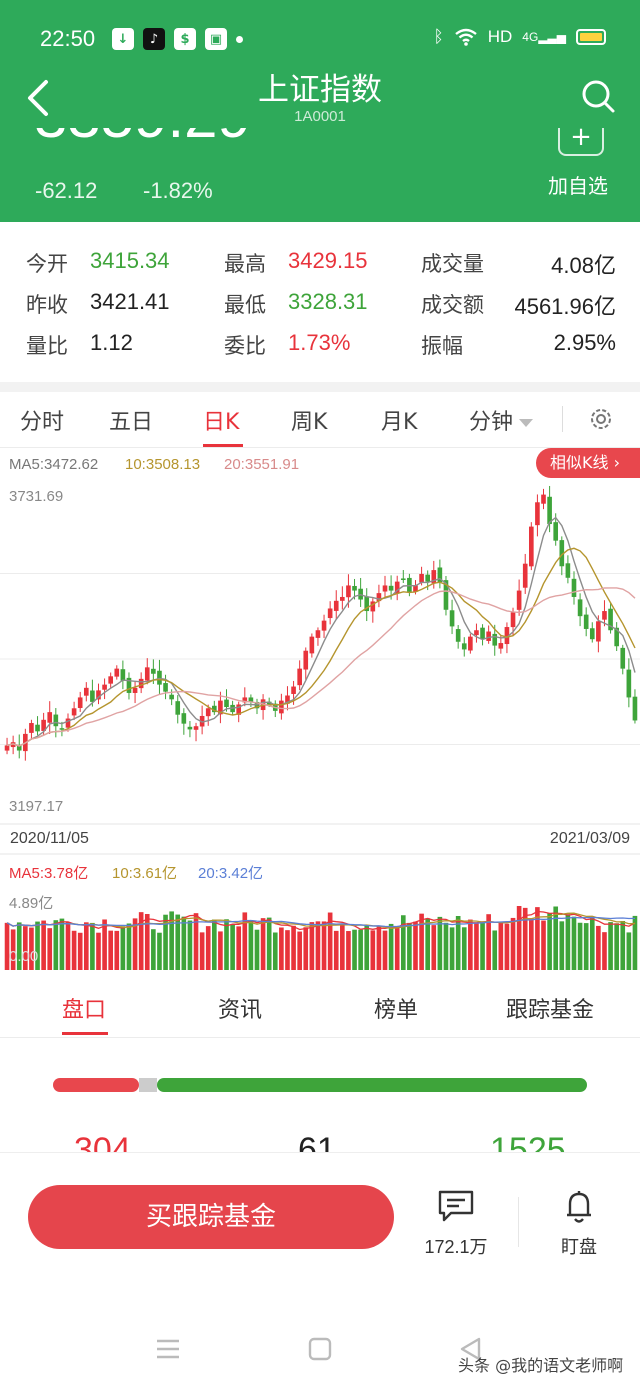  What do you see at coordinates (320, 387) in the screenshot?
I see `section-divider` at bounding box center [320, 387].